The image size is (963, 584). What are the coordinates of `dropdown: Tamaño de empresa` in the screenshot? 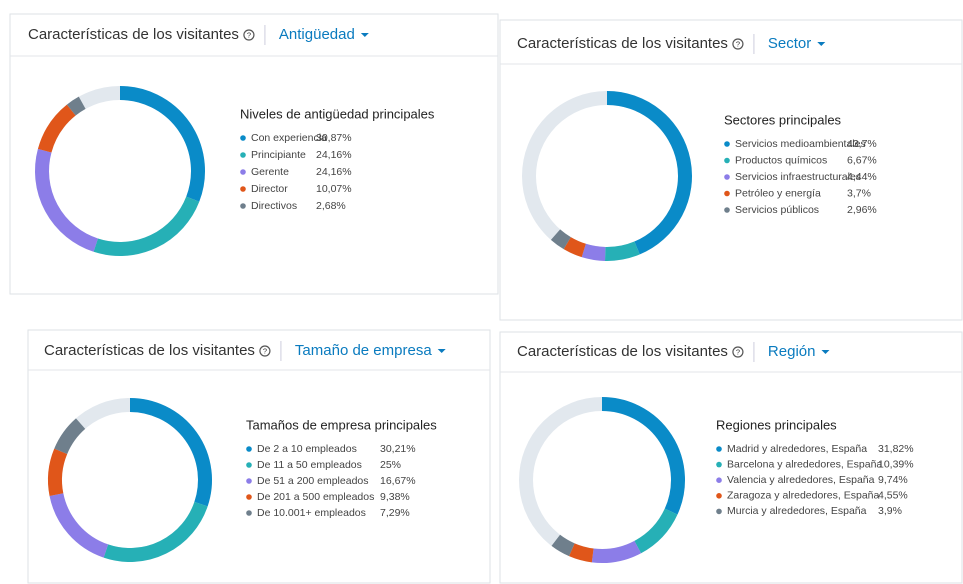 It's located at (363, 350).